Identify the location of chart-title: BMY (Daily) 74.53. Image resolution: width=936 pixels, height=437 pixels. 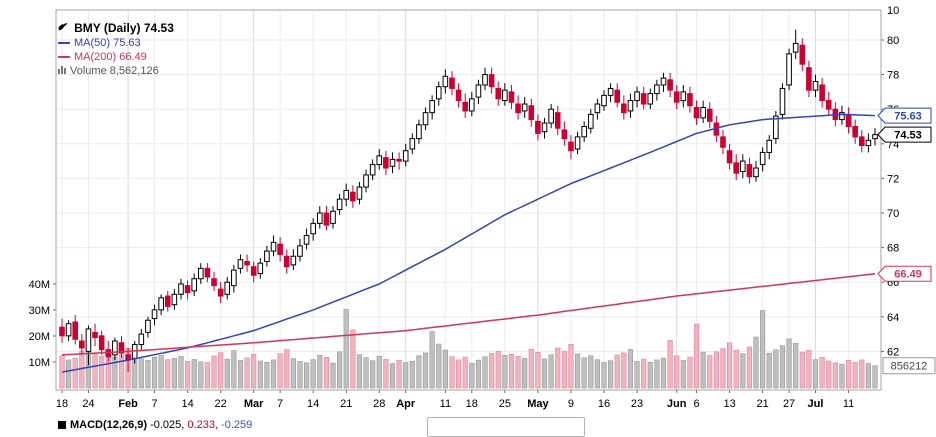
(124, 28).